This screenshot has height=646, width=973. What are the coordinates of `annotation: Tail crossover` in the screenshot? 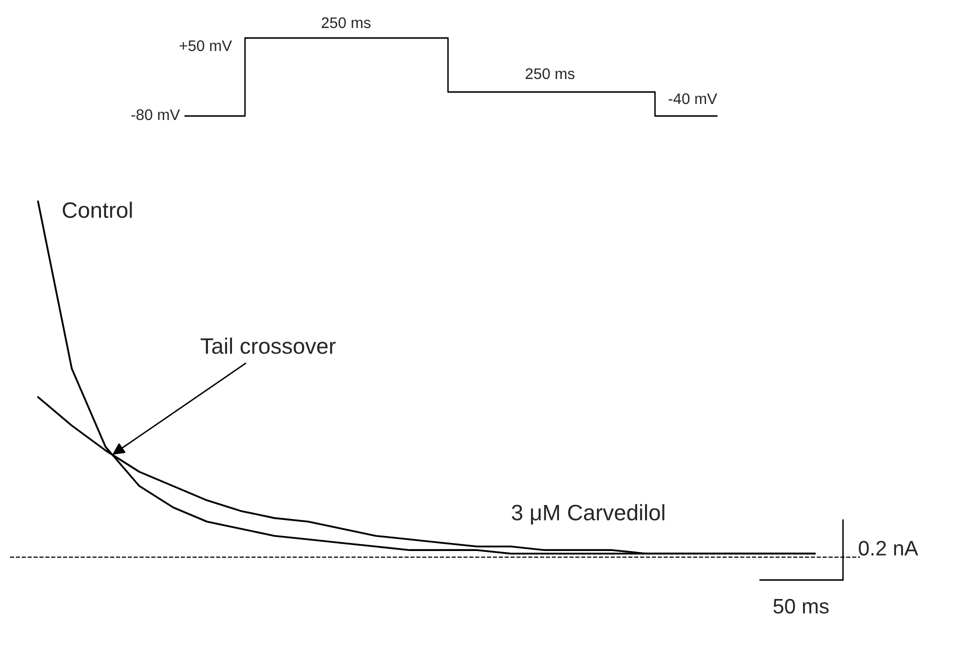 It's located at (268, 346).